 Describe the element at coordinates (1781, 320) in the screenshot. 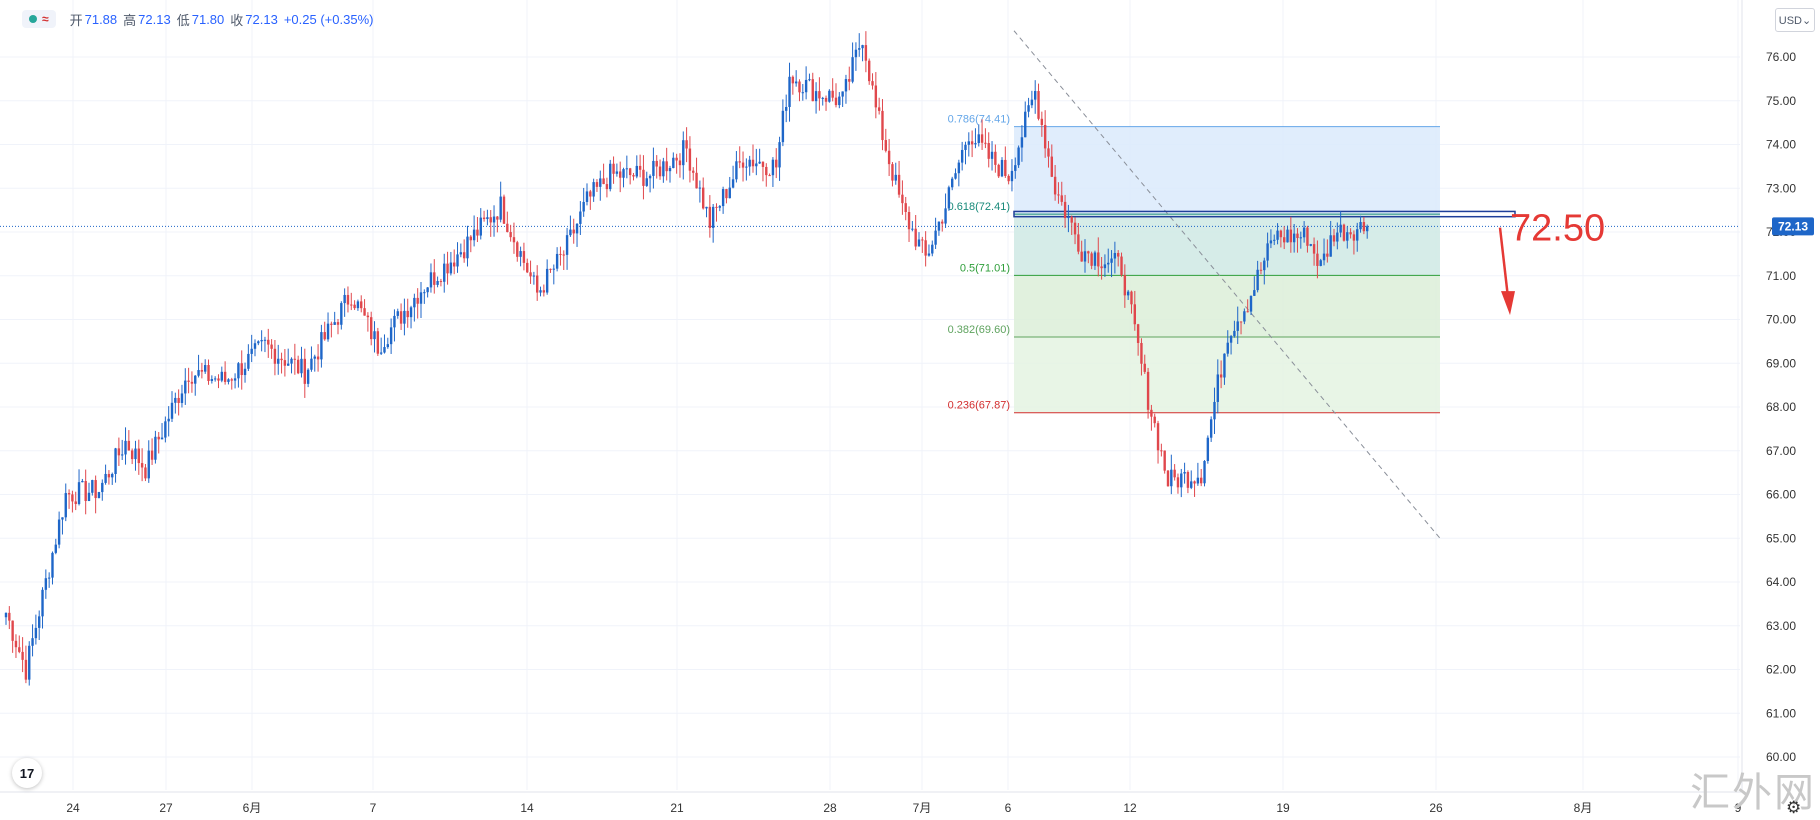

I see `y-tick-label: 70.00` at that location.